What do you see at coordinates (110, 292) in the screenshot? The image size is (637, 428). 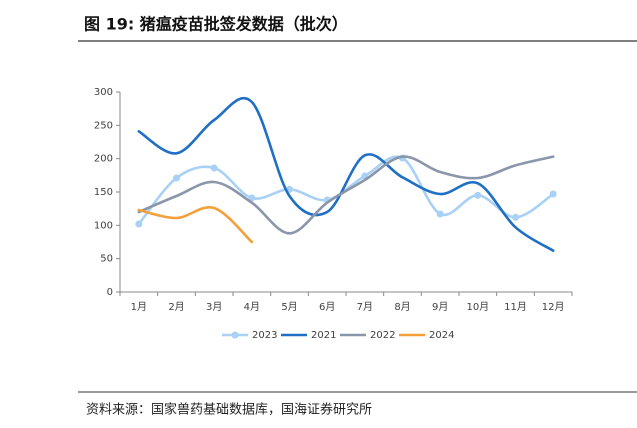 I see `y-tick-label: 0` at bounding box center [110, 292].